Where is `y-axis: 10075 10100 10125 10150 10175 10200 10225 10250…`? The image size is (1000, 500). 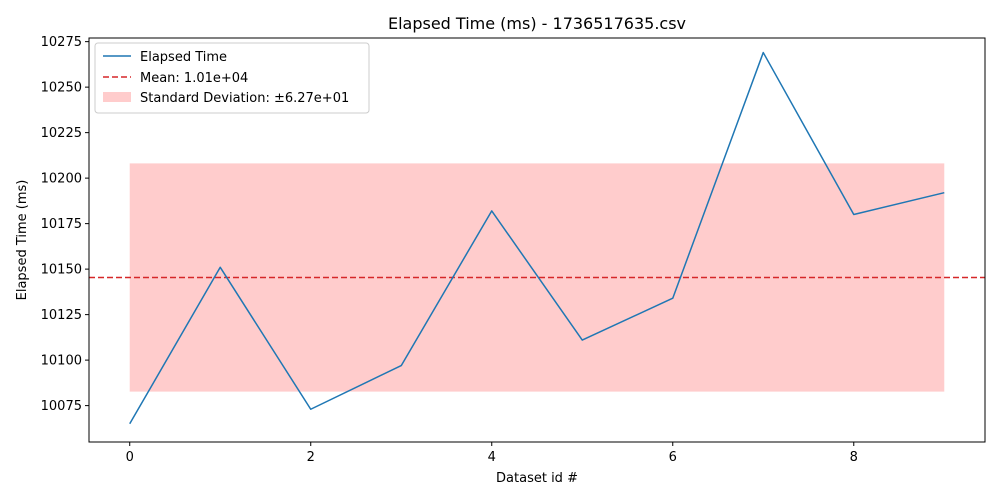
y-axis: 10075 10100 10125 10150 10175 10200 10225 10250… is located at coordinates (65, 224).